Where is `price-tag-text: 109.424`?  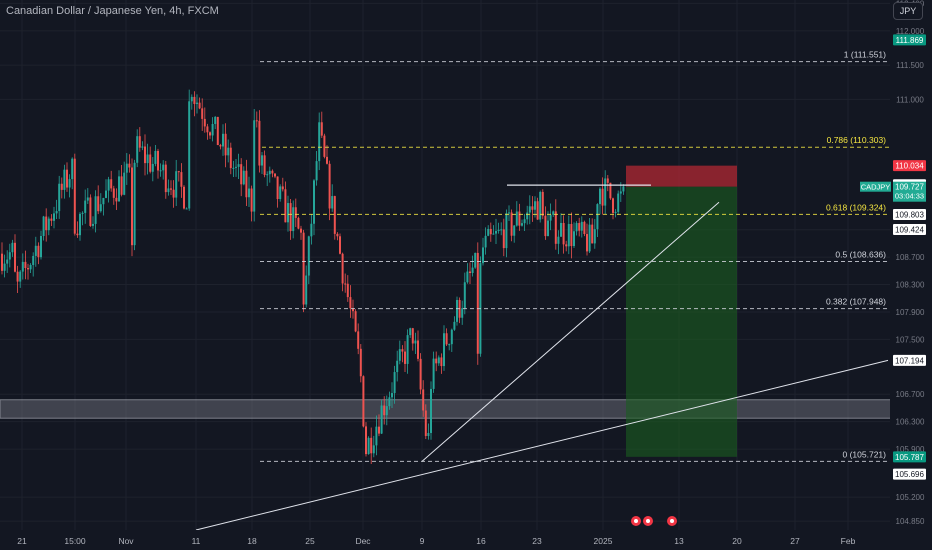
price-tag-text: 109.424 is located at coordinates (909, 229).